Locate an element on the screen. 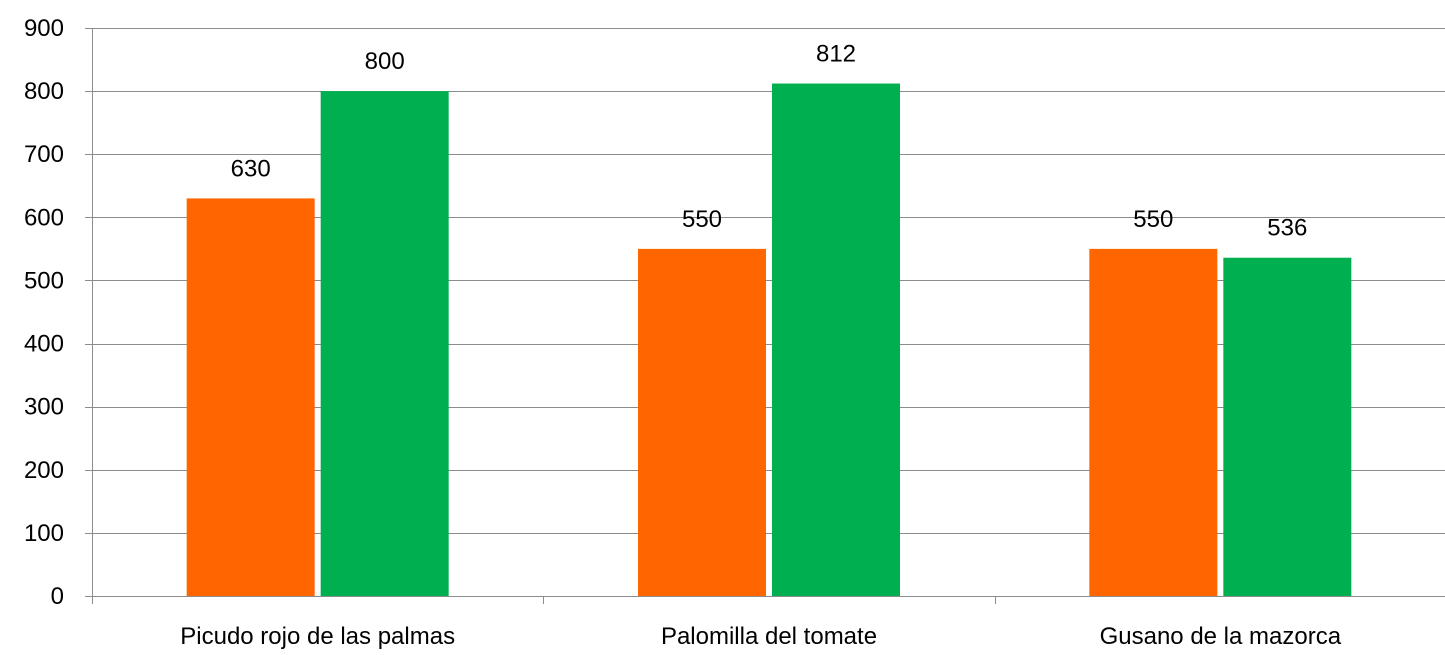 This screenshot has width=1445, height=655. data-label: 812 is located at coordinates (836, 54).